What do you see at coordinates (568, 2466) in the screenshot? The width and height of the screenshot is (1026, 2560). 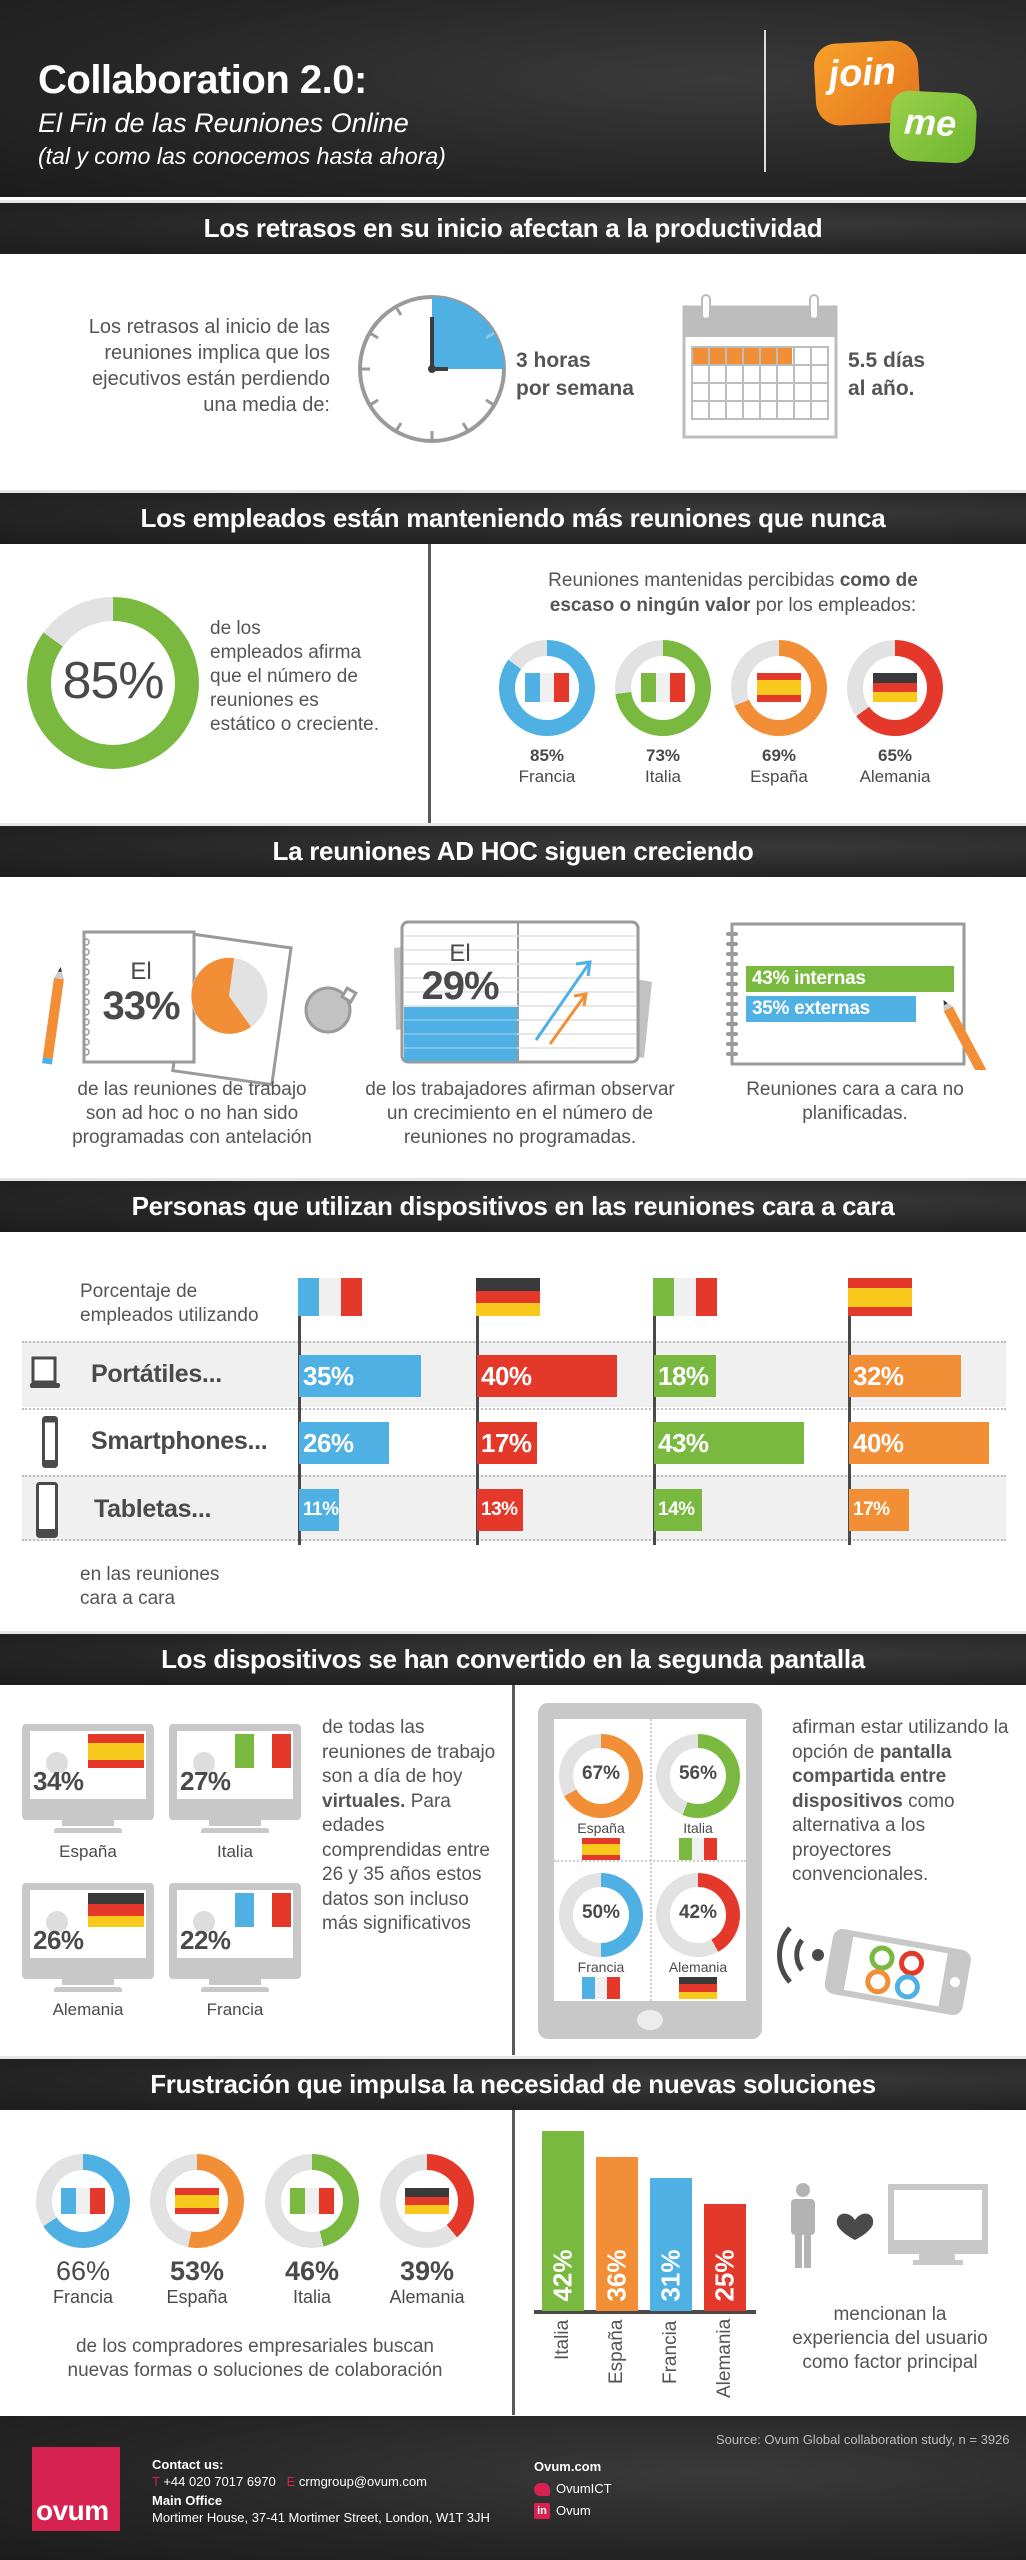 I see `website-link: Ovum.com` at bounding box center [568, 2466].